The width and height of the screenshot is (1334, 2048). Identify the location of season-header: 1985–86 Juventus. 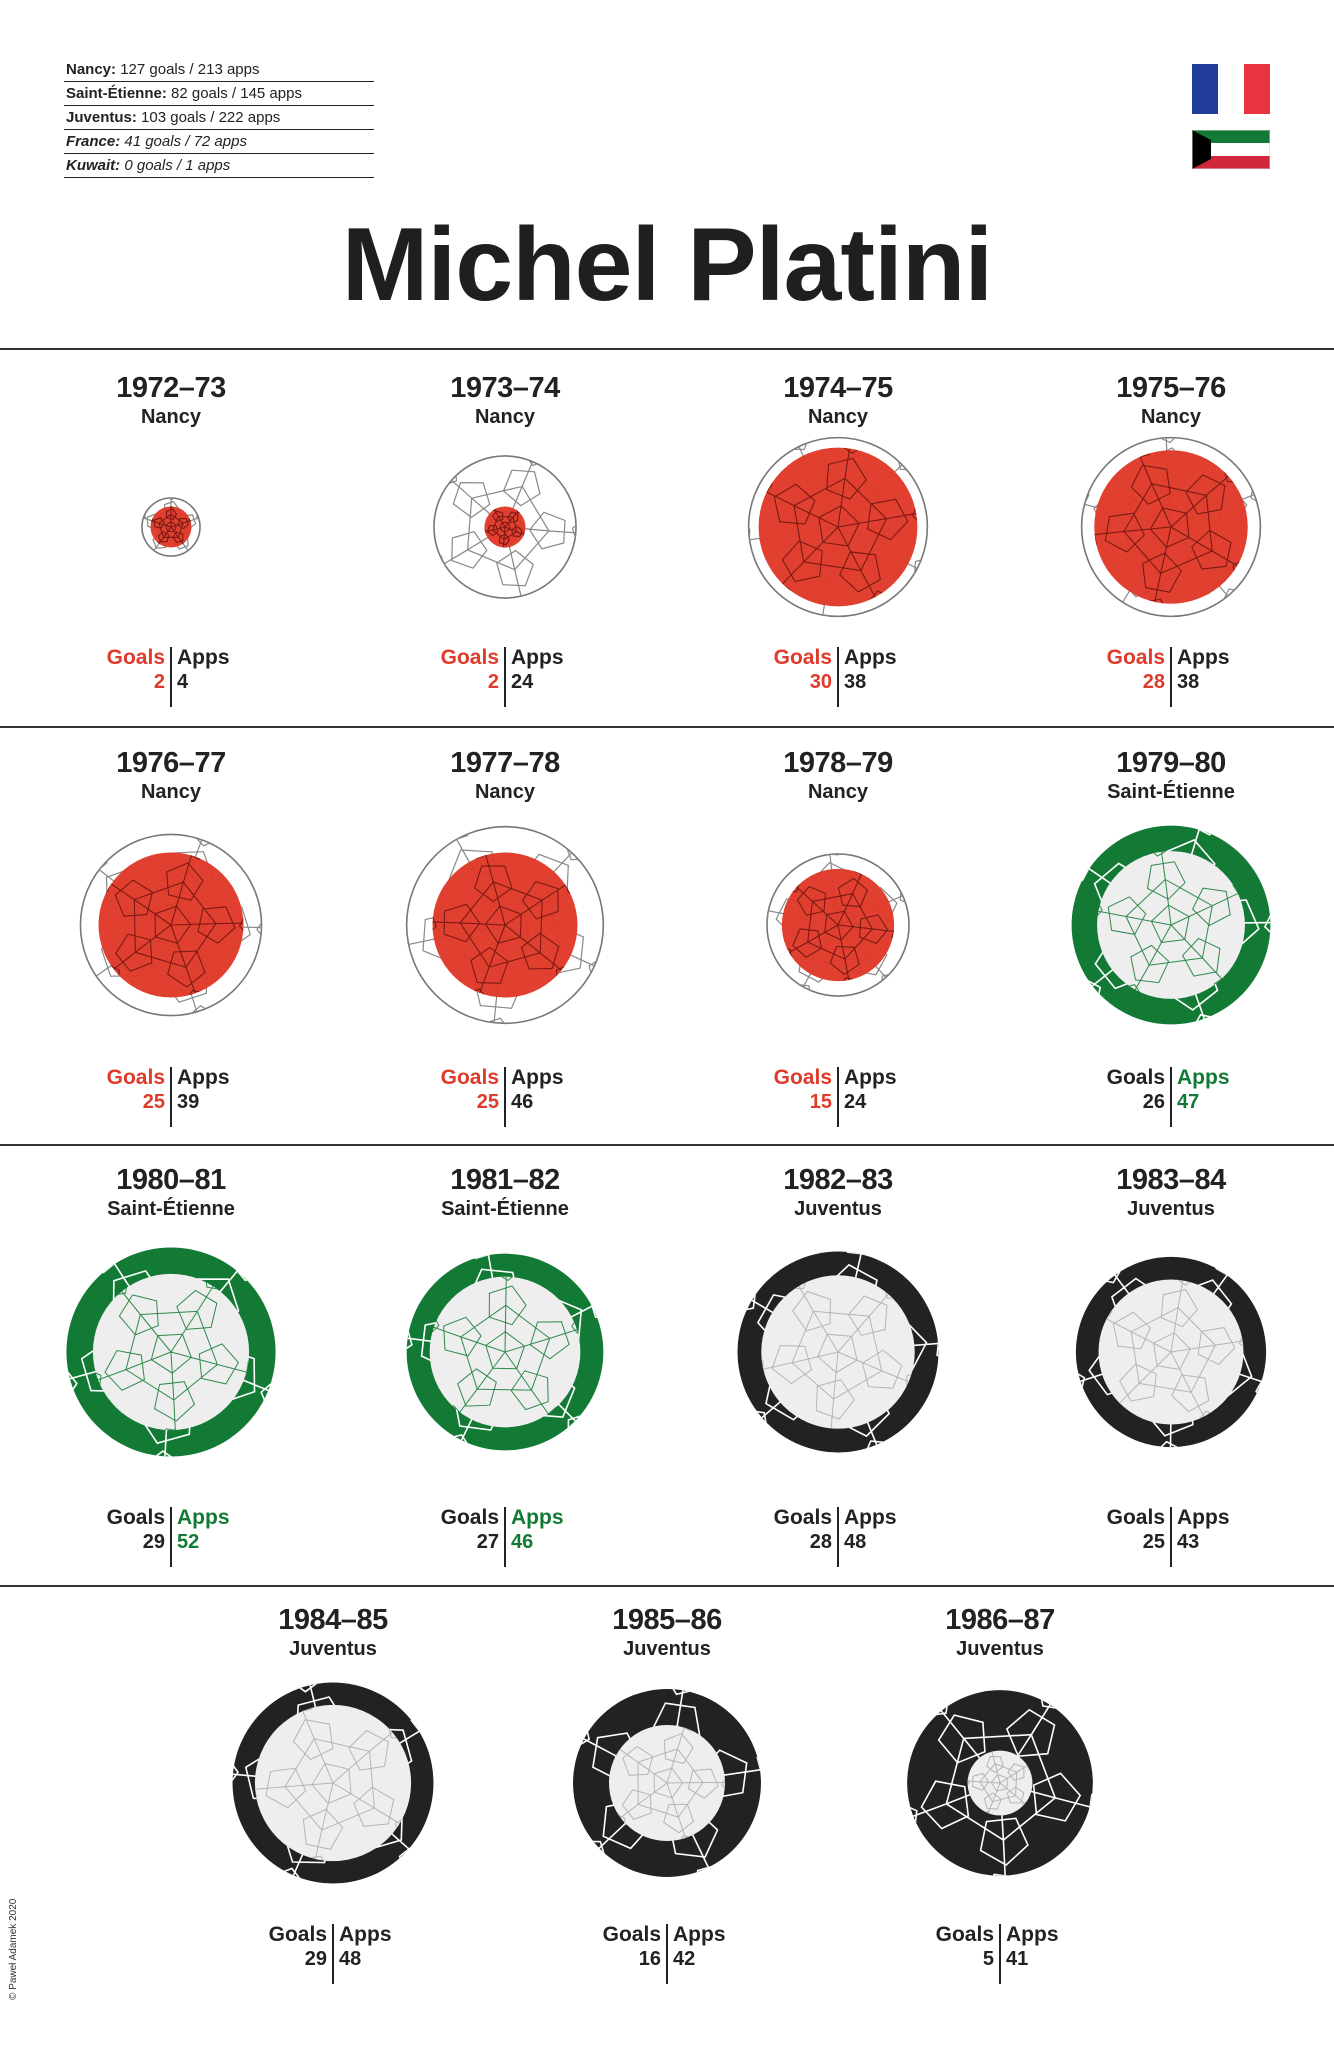
(667, 1632).